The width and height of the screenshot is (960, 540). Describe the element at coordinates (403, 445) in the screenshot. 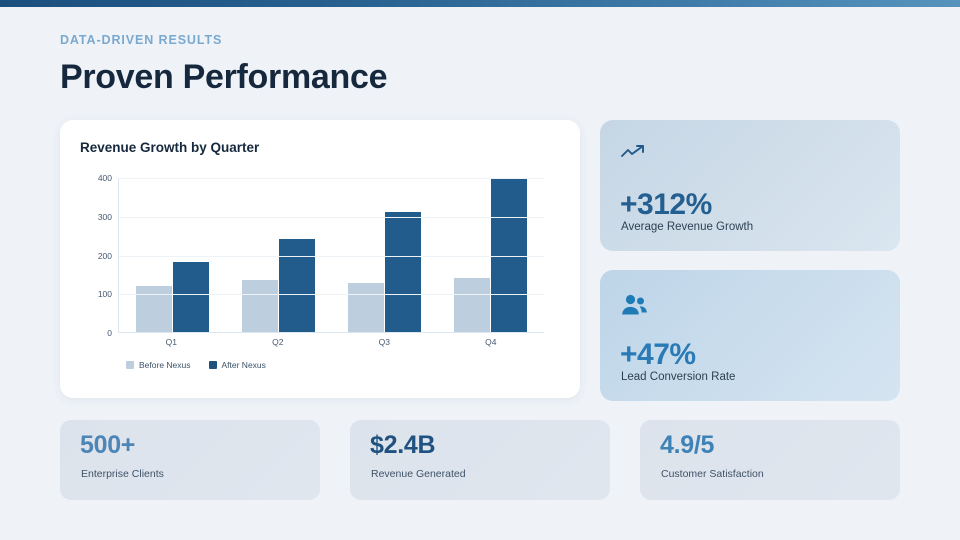

I see `stat-value: $2.4B` at that location.